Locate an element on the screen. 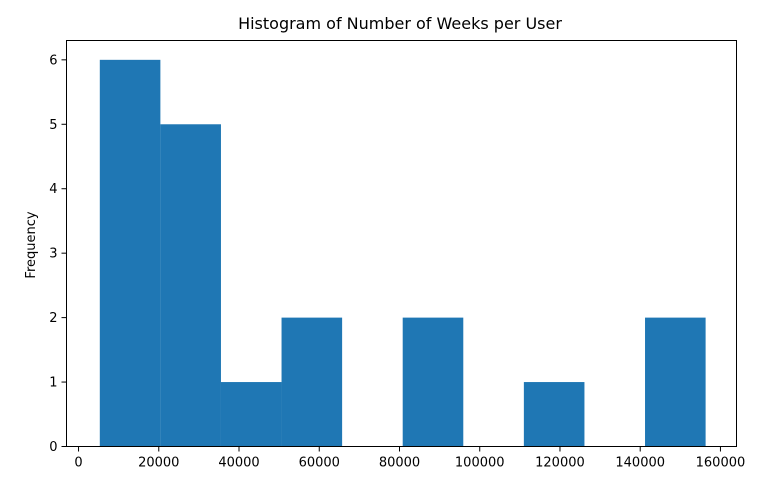 This screenshot has height=499, width=778. chart-title: Histogram of Number of Weeks per User is located at coordinates (400, 23).